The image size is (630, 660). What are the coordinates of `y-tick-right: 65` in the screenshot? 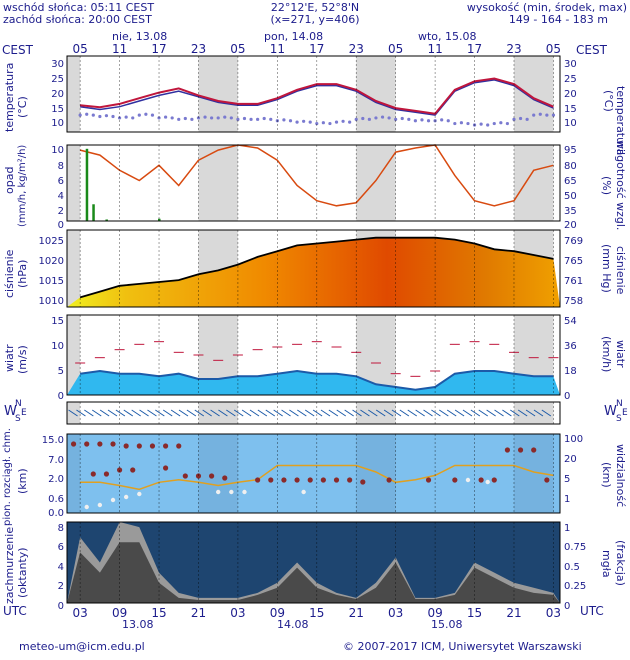 It's located at (570, 181).